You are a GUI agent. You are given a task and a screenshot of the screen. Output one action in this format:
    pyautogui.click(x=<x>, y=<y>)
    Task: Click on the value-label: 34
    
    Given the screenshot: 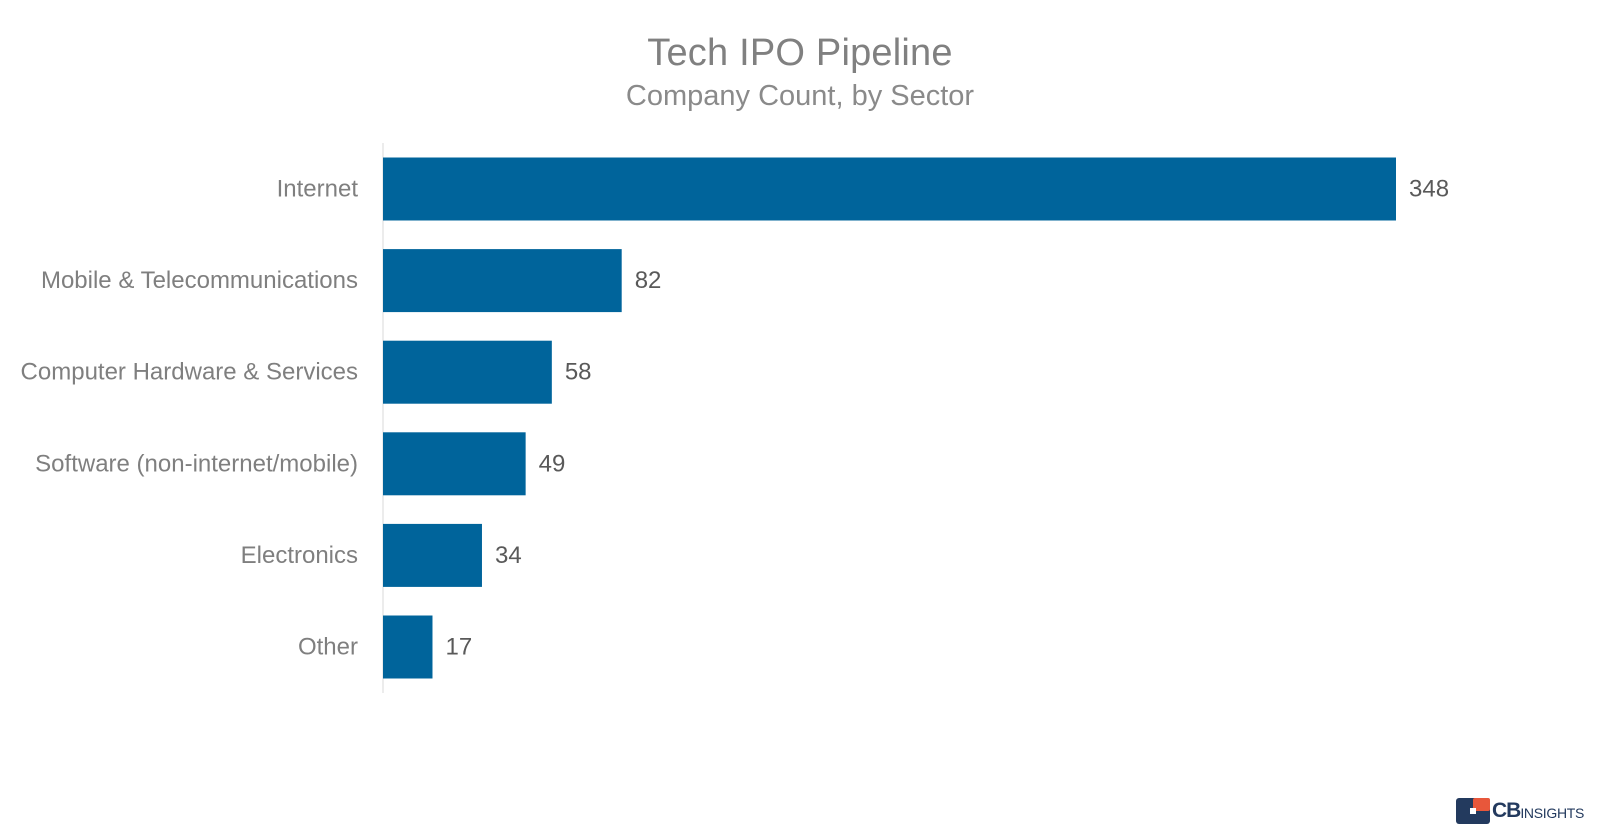 What is the action you would take?
    pyautogui.click(x=508, y=555)
    